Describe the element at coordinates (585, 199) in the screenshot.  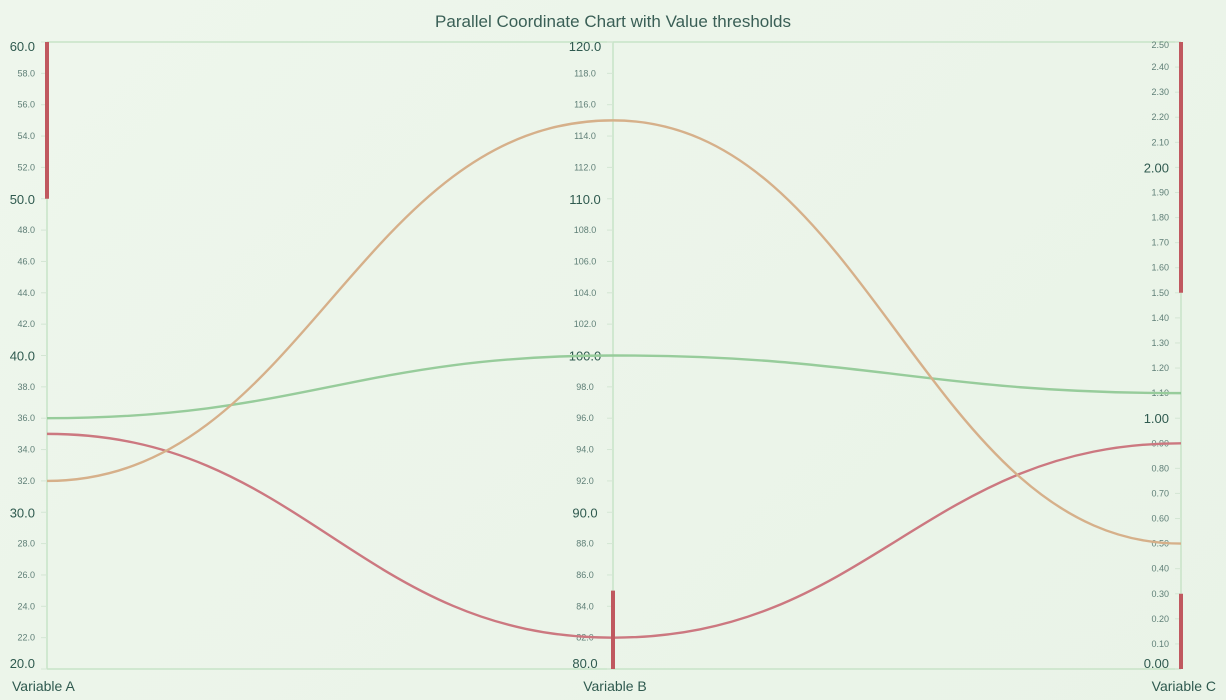
I see `axis-tick-label: 110.0` at that location.